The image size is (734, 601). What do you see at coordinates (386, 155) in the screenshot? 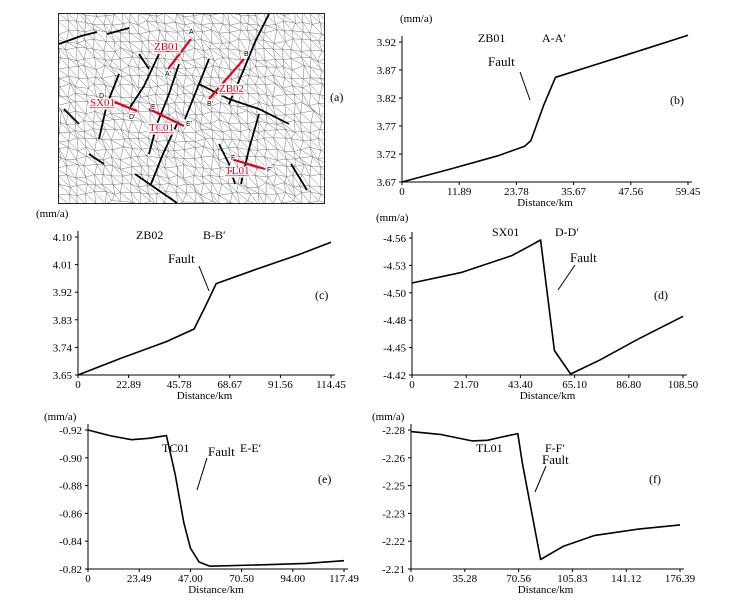
I see `y-tick-label: 3.72` at bounding box center [386, 155].